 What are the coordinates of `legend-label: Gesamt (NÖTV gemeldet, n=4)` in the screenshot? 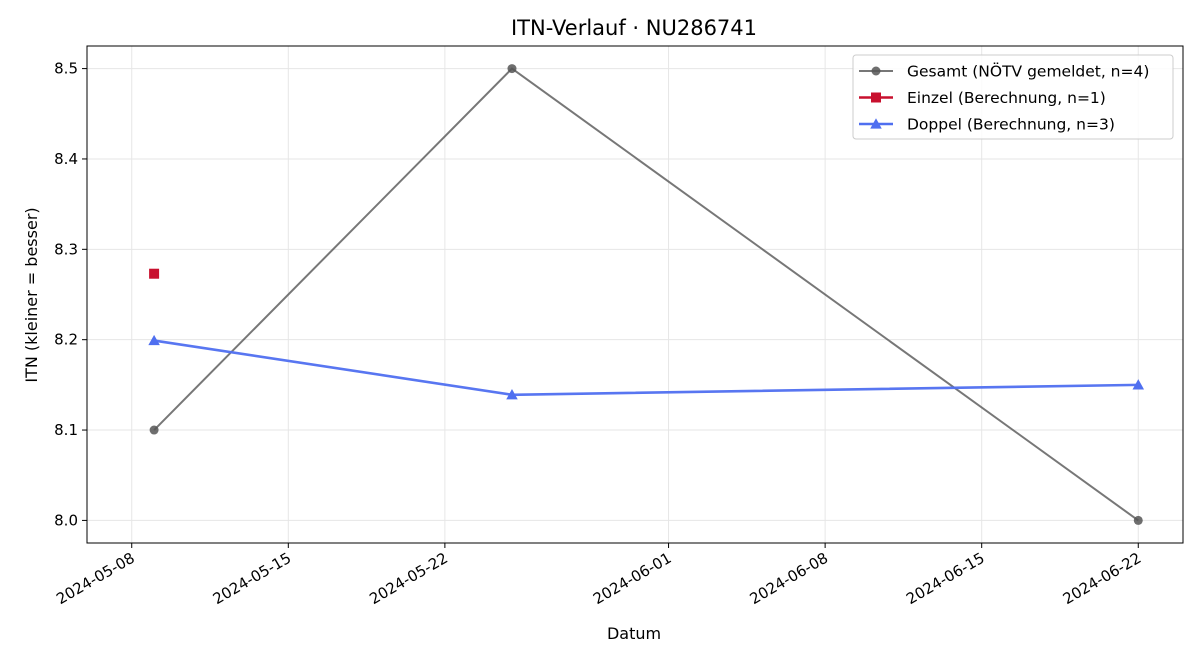 It's located at (1028, 71).